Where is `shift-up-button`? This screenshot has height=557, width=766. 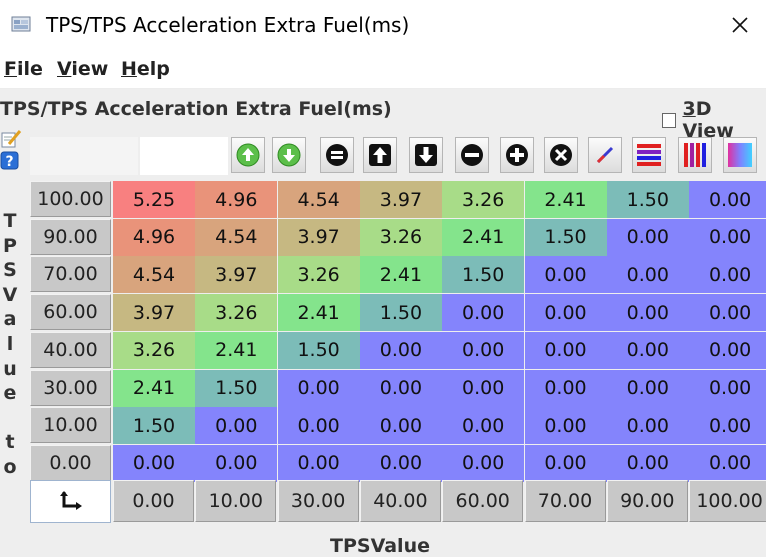 shift-up-button is located at coordinates (380, 155).